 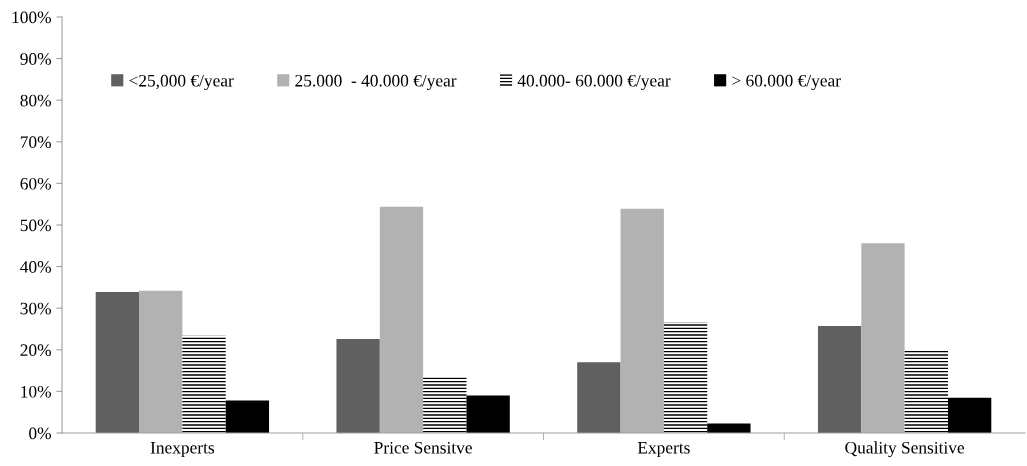 I want to click on legend-label: 25.000 - 40.000 €/year, so click(x=376, y=82).